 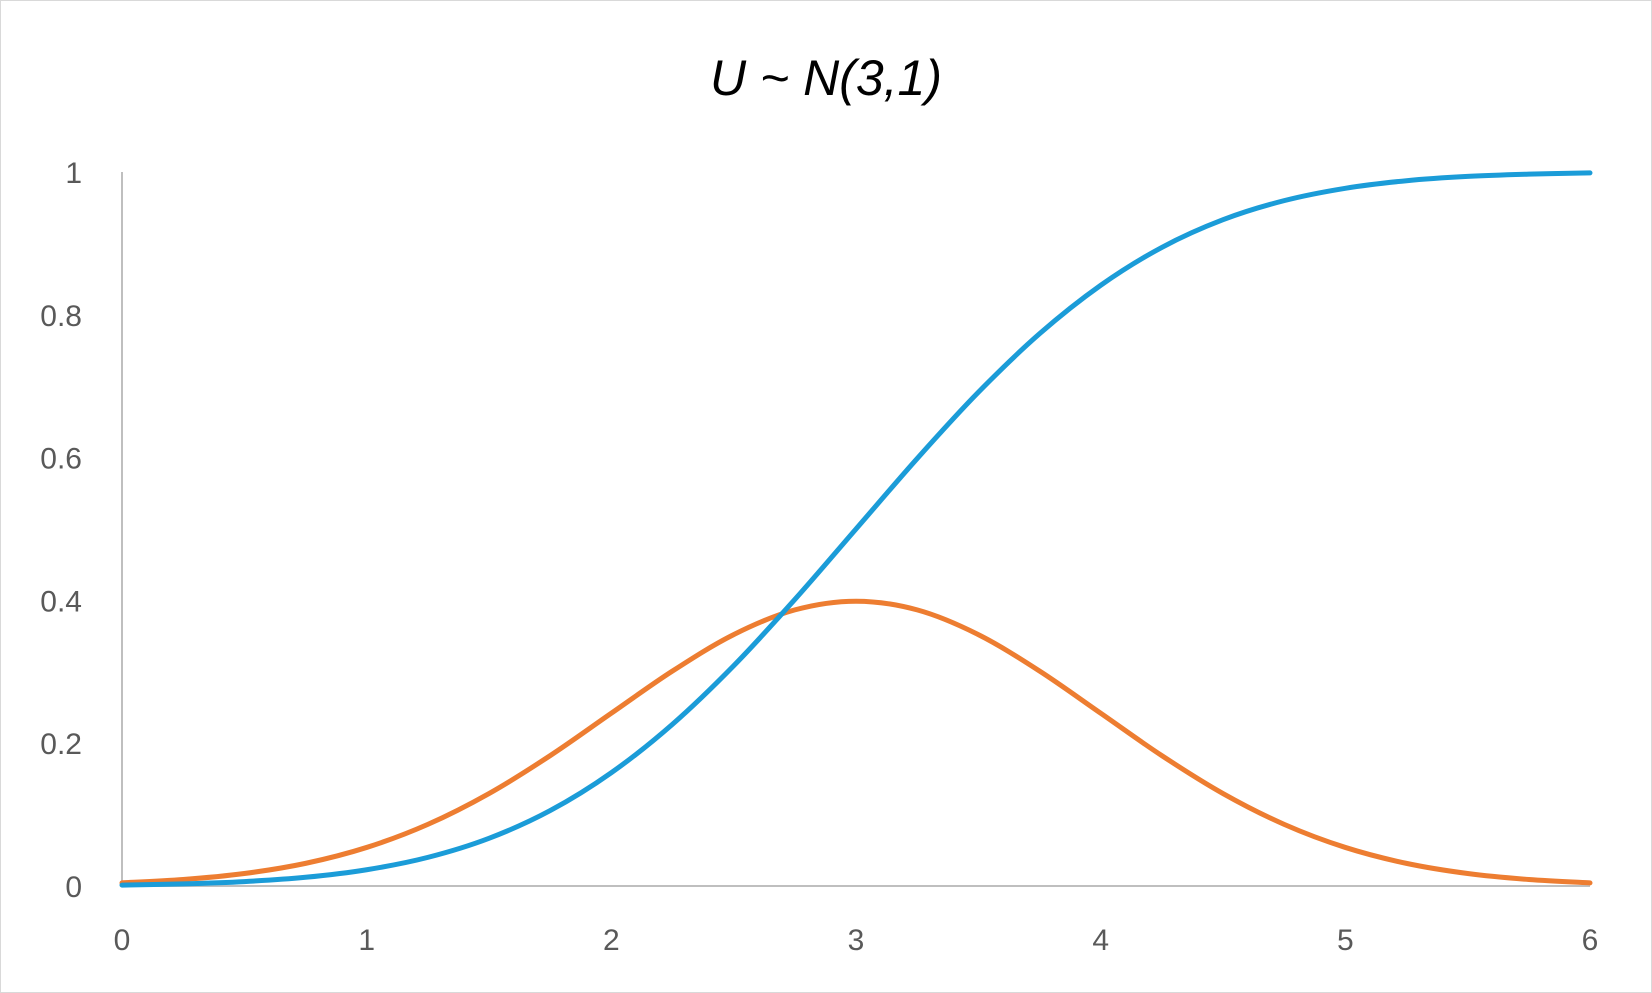 What do you see at coordinates (122, 940) in the screenshot?
I see `x-tick-label: 0` at bounding box center [122, 940].